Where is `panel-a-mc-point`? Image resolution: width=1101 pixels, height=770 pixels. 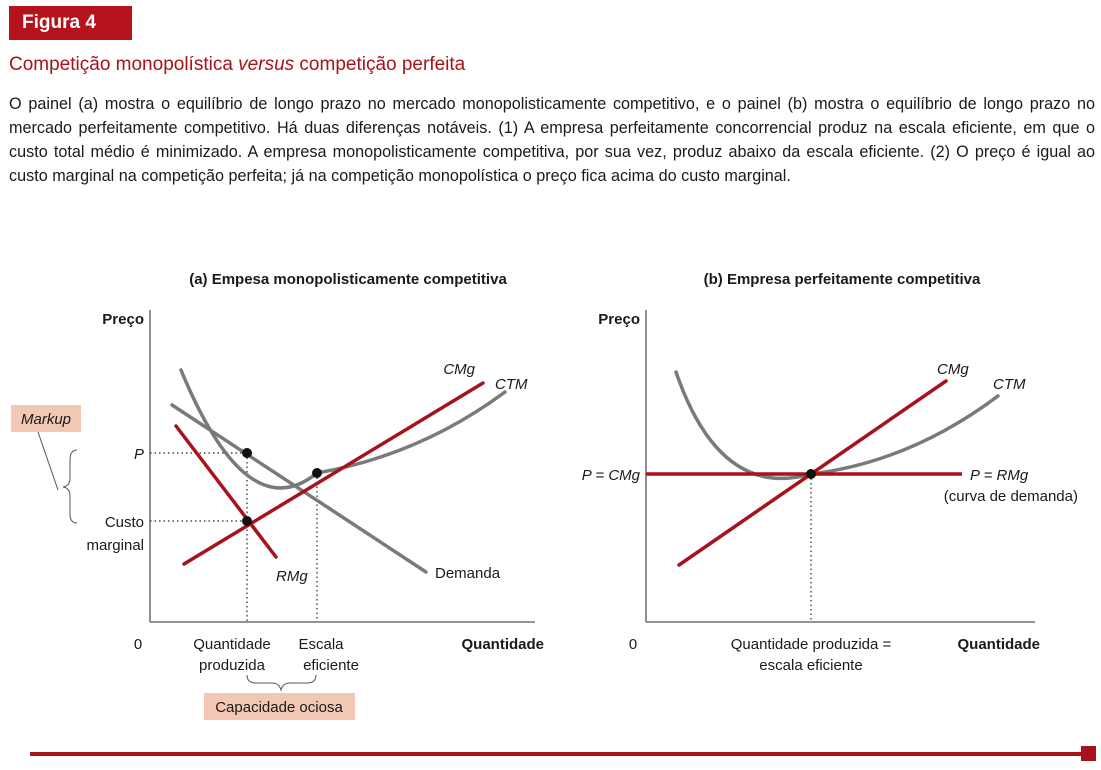
panel-a-mc-point is located at coordinates (247, 521).